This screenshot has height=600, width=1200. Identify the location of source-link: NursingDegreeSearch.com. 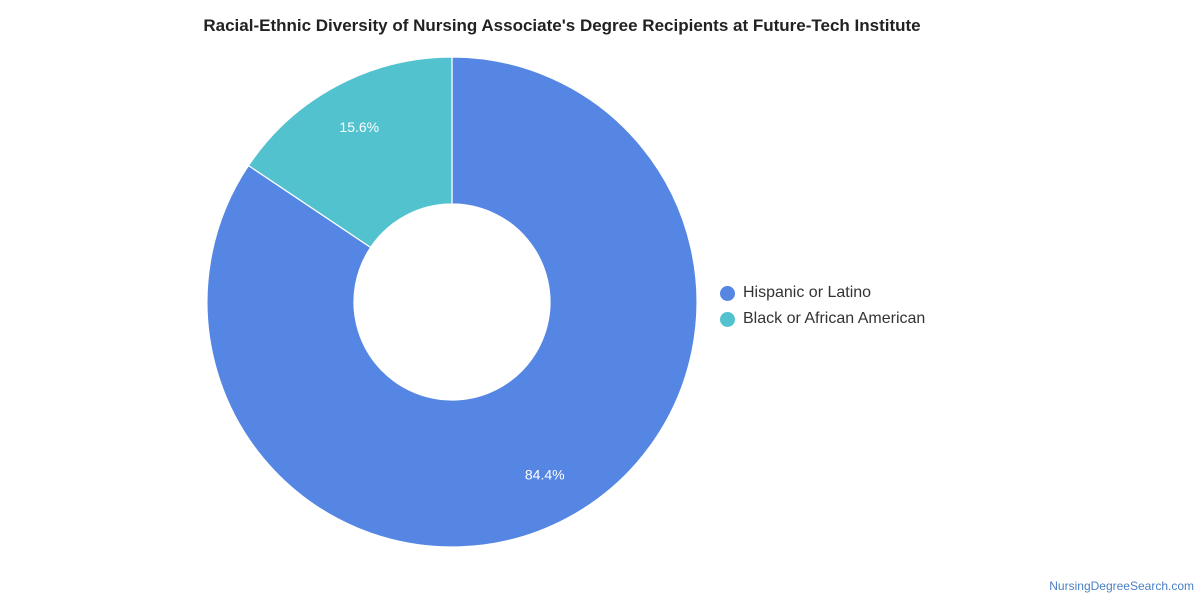
(1121, 586).